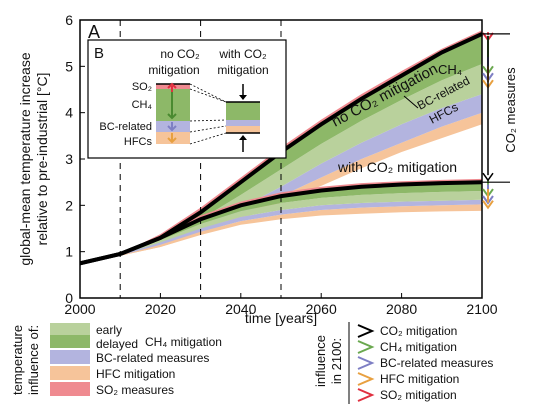  What do you see at coordinates (135, 374) in the screenshot?
I see `legend-hfc: HFC mitigation` at bounding box center [135, 374].